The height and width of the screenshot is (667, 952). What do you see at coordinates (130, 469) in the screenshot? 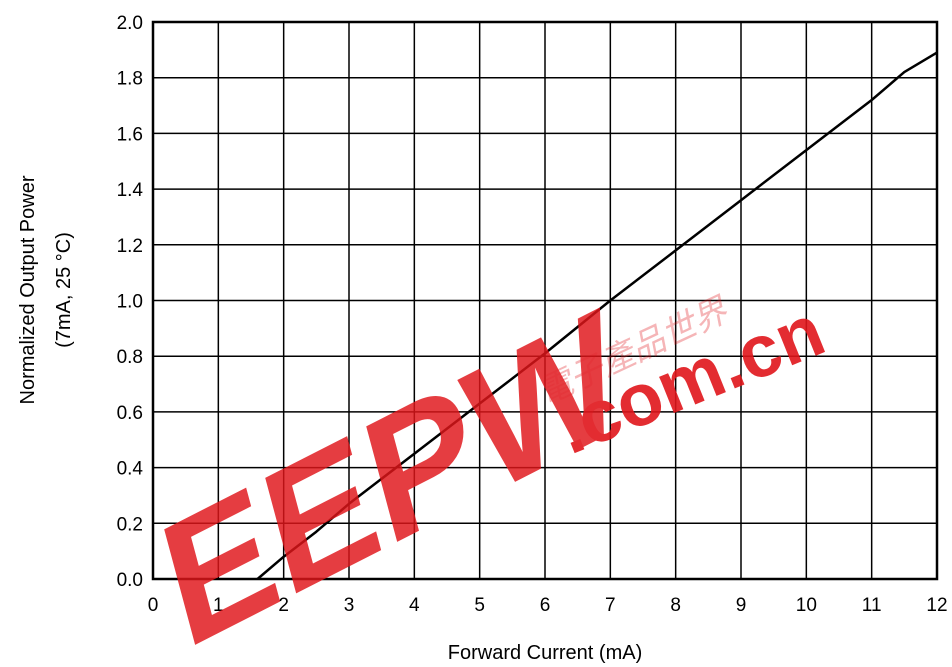
I see `y-tick-label: 0.4` at bounding box center [130, 469].